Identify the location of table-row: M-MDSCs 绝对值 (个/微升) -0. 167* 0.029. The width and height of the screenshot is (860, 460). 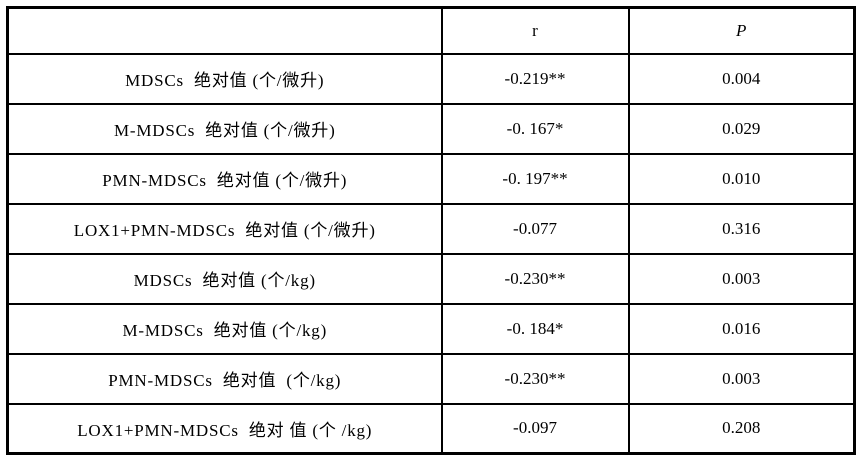
(431, 128).